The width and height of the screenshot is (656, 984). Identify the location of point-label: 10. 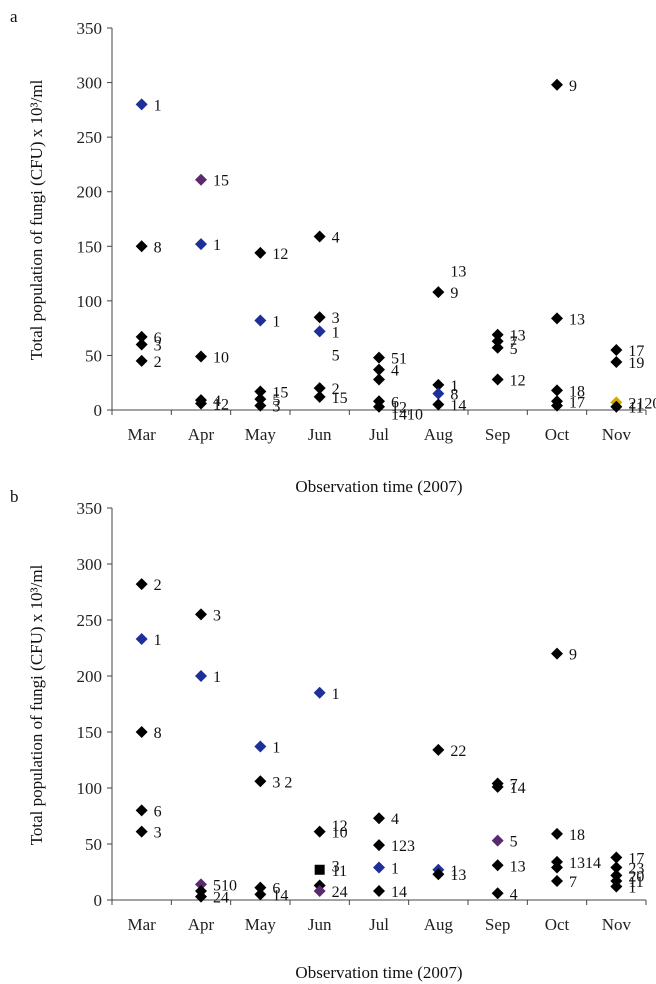
(221, 358).